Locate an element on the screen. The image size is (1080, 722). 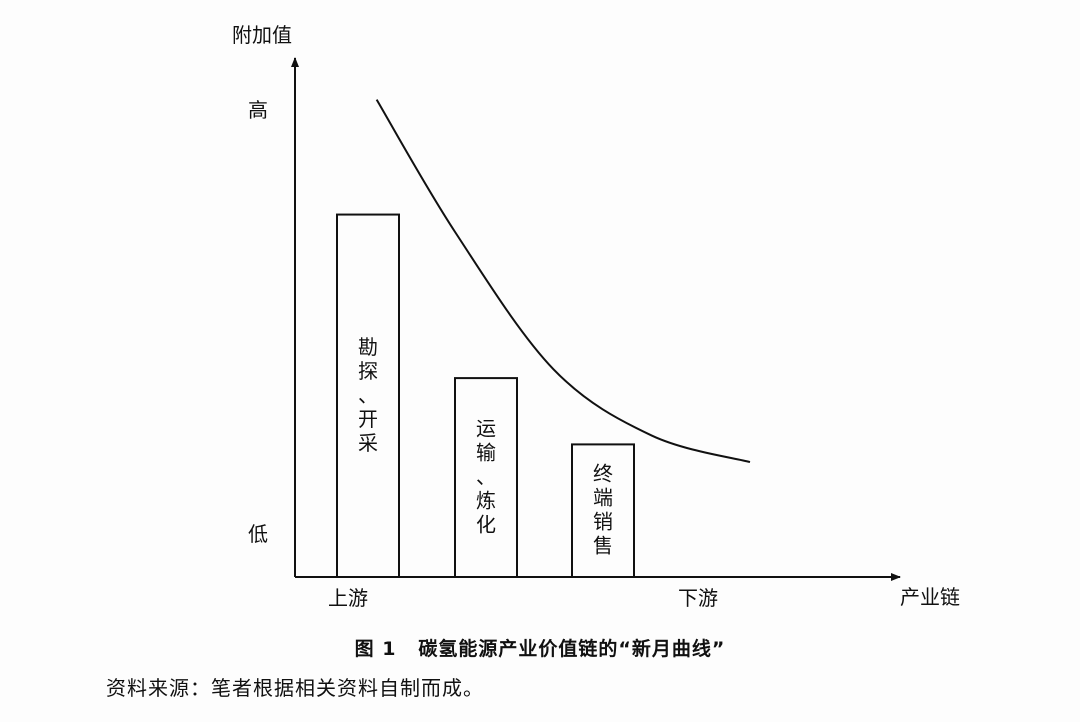
caption-text: 碳氢能源产业价值链的“新月曲线” is located at coordinates (572, 649).